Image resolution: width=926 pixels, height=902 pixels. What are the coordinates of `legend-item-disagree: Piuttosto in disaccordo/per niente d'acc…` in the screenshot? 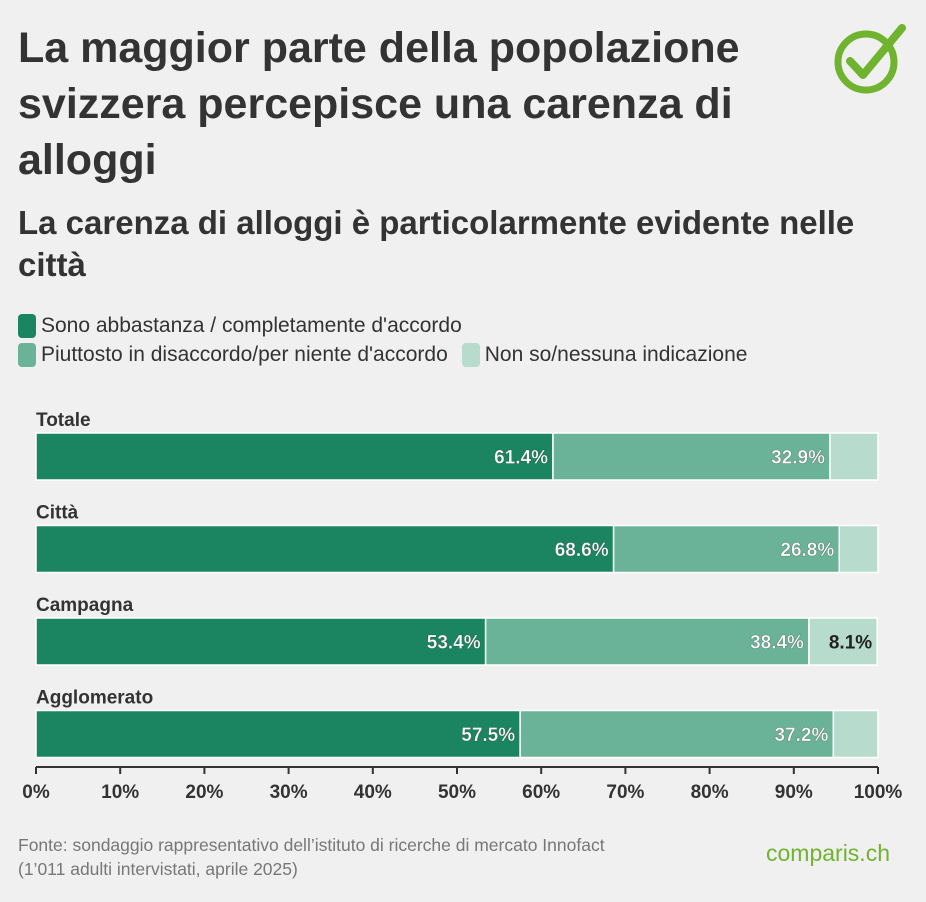 It's located at (233, 355).